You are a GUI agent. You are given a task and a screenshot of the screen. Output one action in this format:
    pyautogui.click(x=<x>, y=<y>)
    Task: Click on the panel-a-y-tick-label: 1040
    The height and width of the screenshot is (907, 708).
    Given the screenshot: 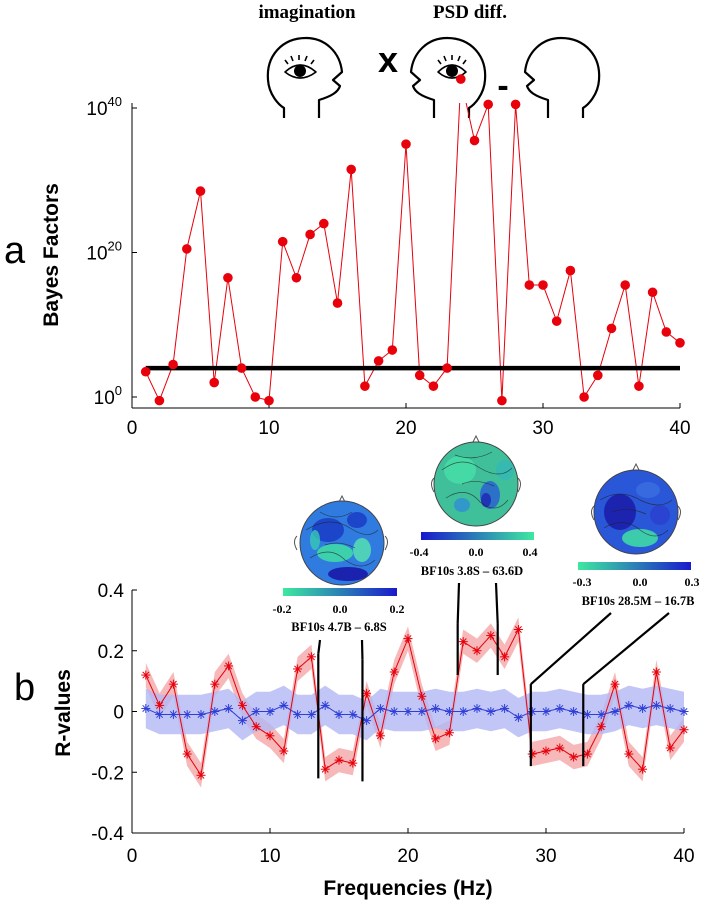 What is the action you would take?
    pyautogui.click(x=104, y=107)
    